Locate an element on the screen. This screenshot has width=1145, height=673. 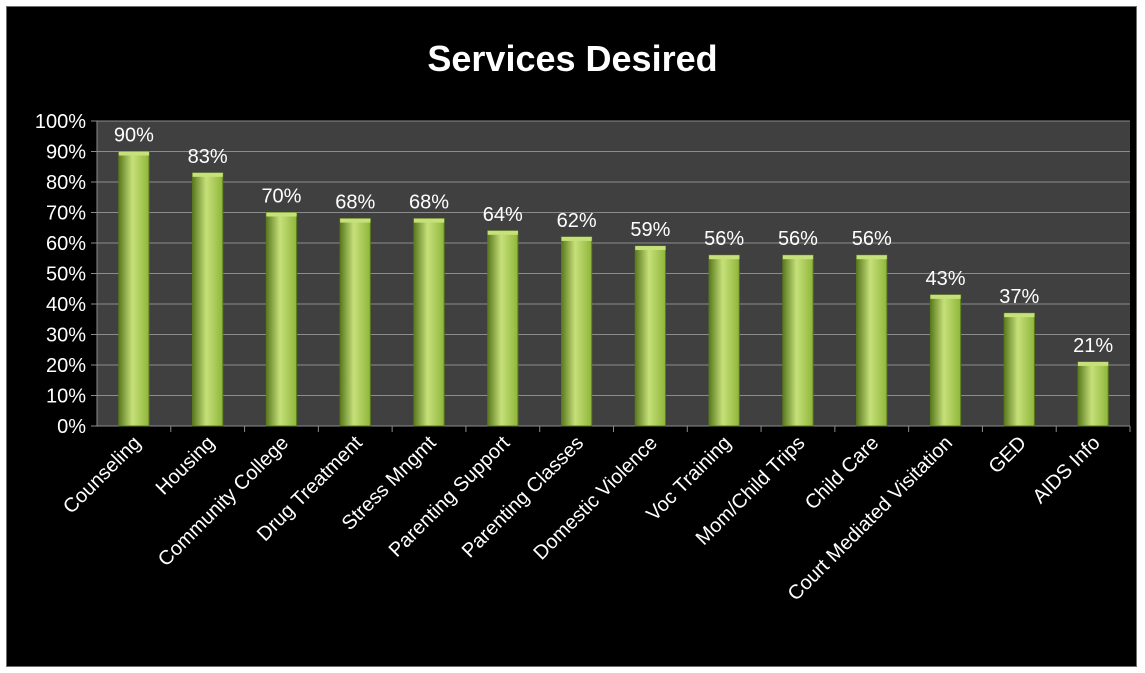
category-label: Community College is located at coordinates (223, 501).